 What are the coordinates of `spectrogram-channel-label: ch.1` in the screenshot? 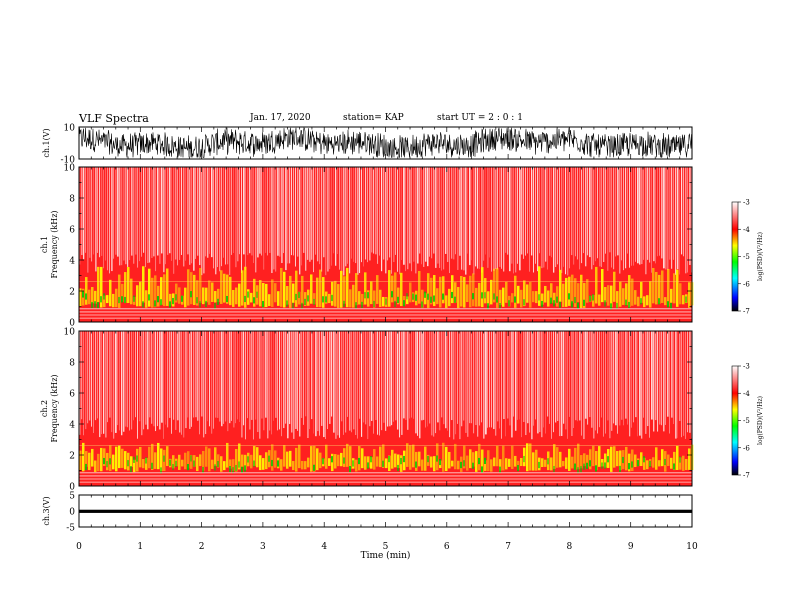 It's located at (44, 244).